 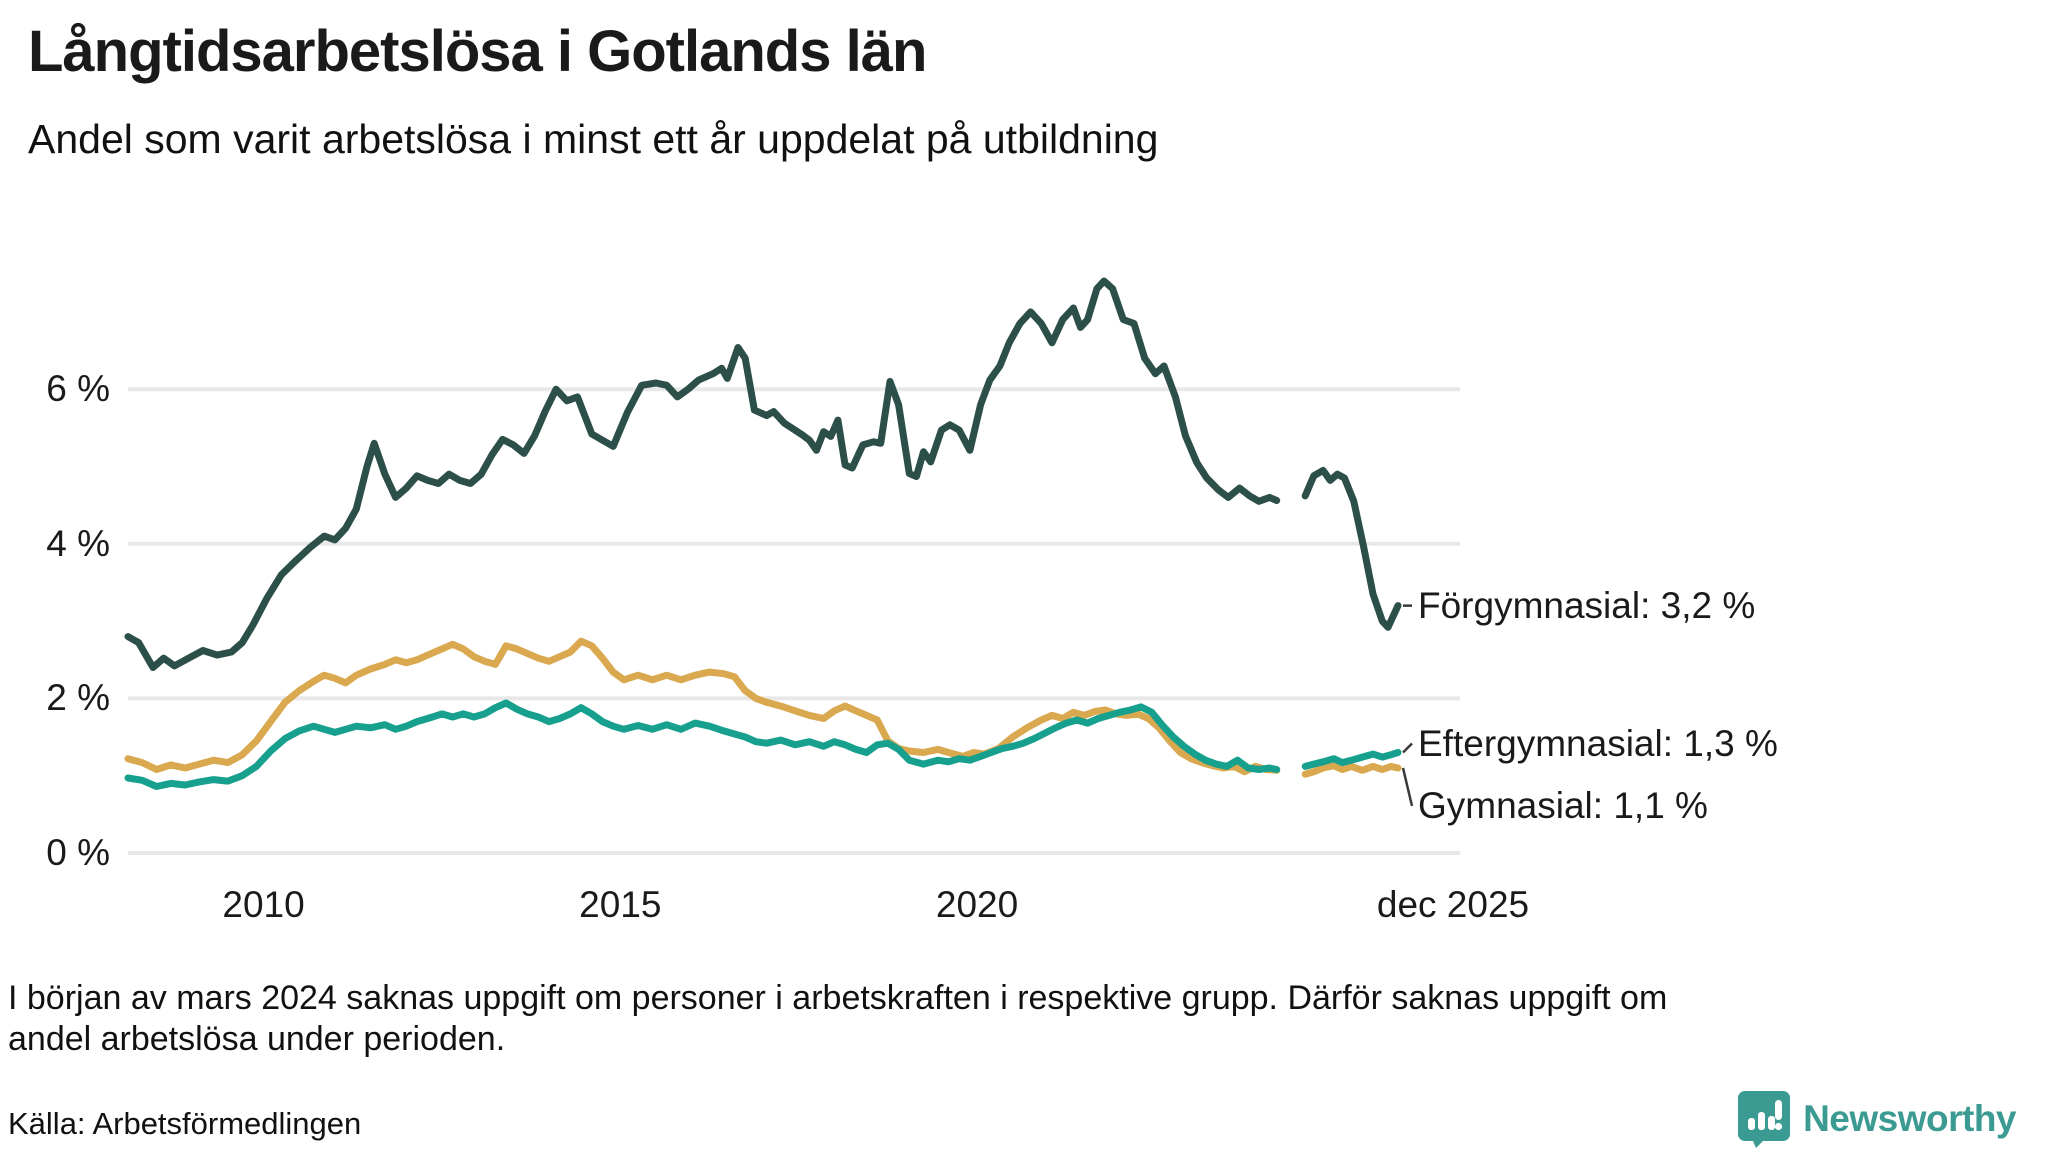 I want to click on y-tick-4: 4 %, so click(x=78, y=543).